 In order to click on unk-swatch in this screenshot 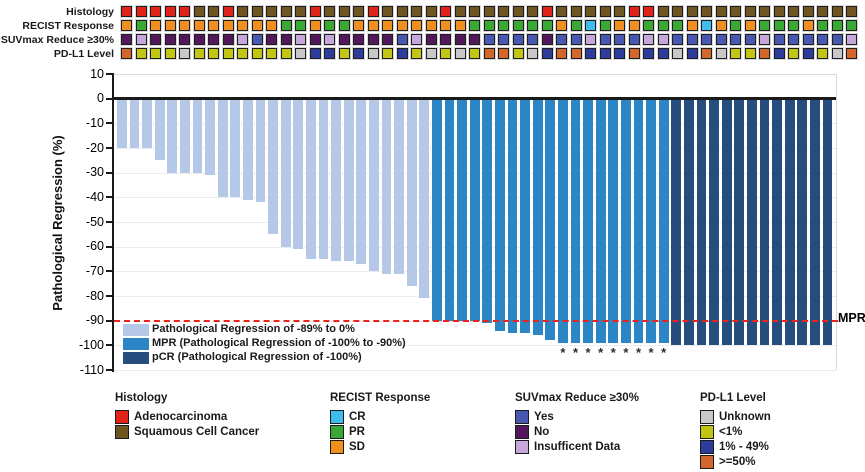, I will do `click(707, 417)`.